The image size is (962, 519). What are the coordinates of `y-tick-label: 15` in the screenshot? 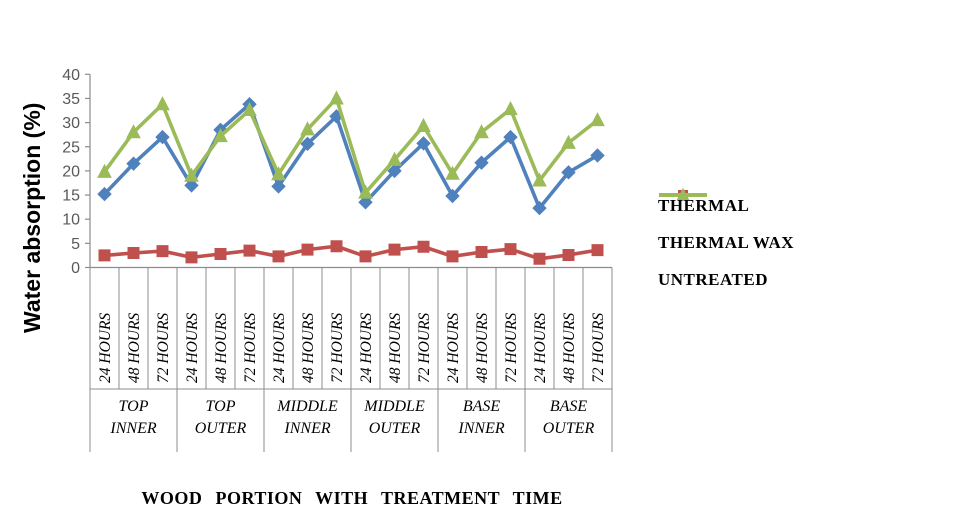 It's located at (71, 196).